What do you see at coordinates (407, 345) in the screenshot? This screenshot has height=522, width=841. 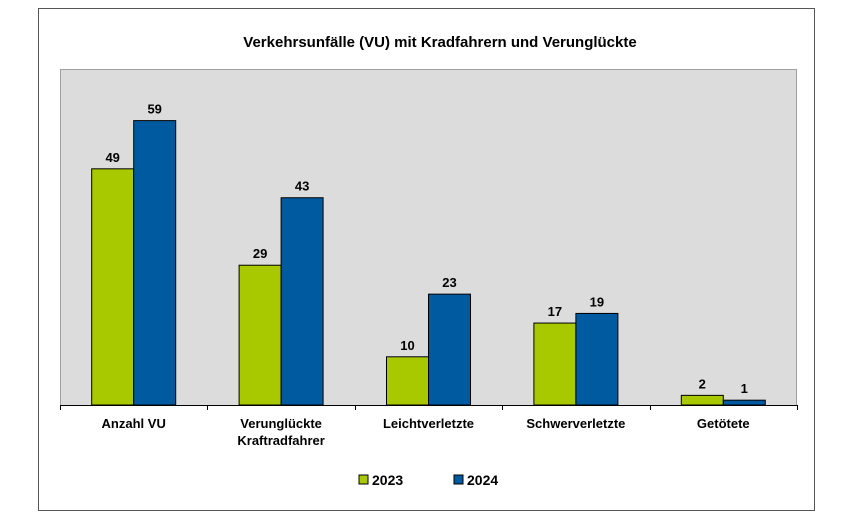 I see `data-label-2023-2: 10` at bounding box center [407, 345].